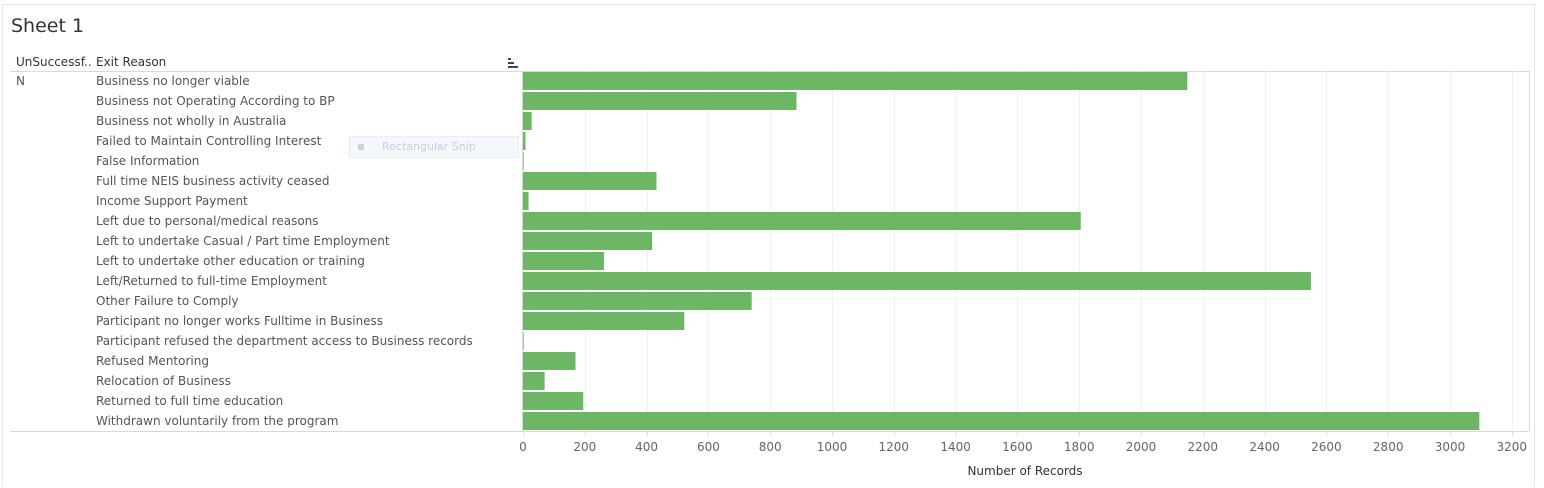 The image size is (1544, 488). What do you see at coordinates (513, 63) in the screenshot?
I see `sort-icon` at bounding box center [513, 63].